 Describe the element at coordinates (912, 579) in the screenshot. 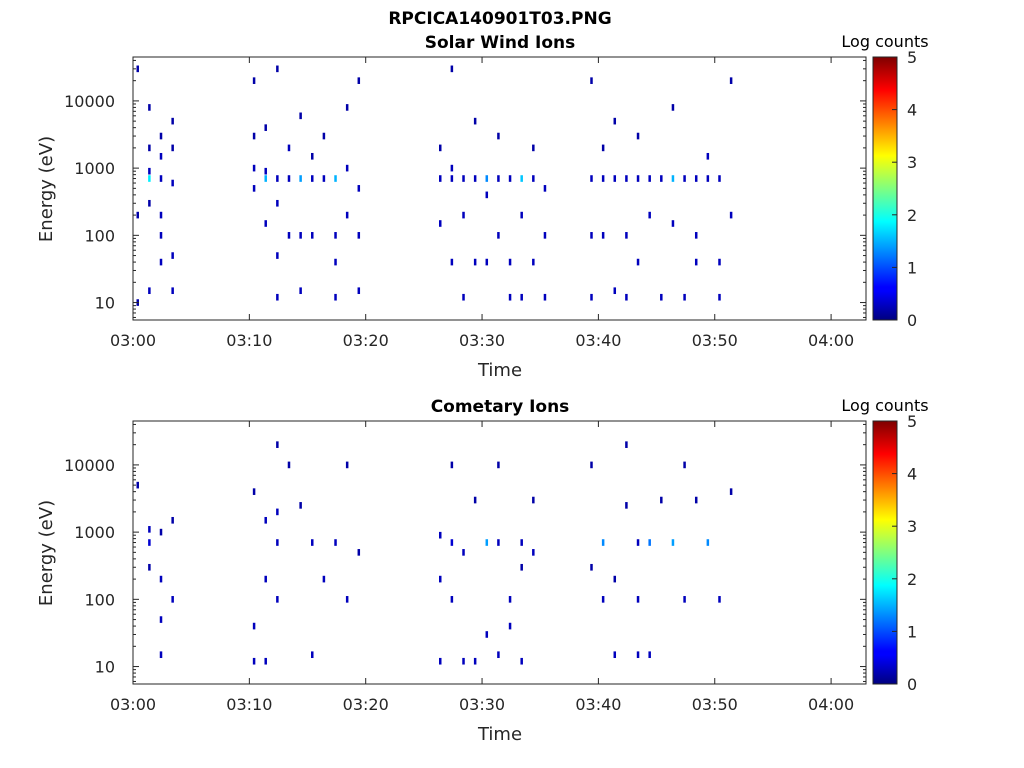

I see `colorbar-tick-label: 2` at that location.